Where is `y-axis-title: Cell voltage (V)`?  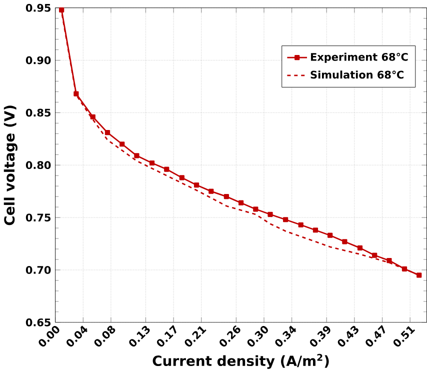 y-axis-title: Cell voltage (V) is located at coordinates (11, 166).